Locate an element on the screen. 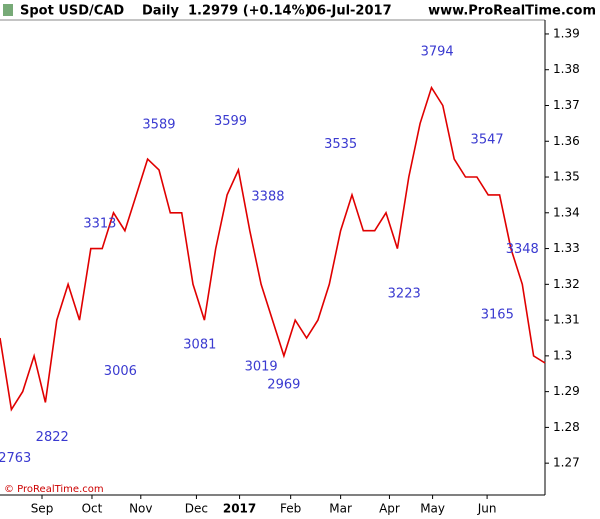 The image size is (600, 519). source: www.ProRealTime.com is located at coordinates (512, 11).